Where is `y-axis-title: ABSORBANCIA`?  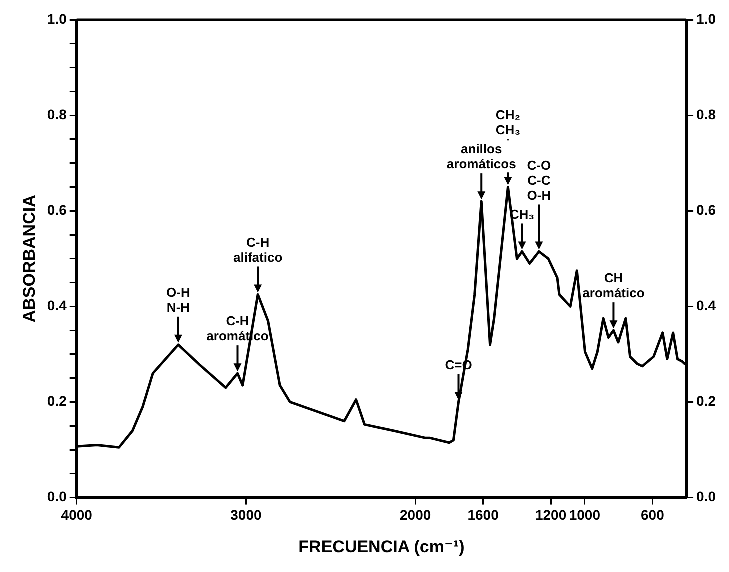
y-axis-title: ABSORBANCIA is located at coordinates (29, 259).